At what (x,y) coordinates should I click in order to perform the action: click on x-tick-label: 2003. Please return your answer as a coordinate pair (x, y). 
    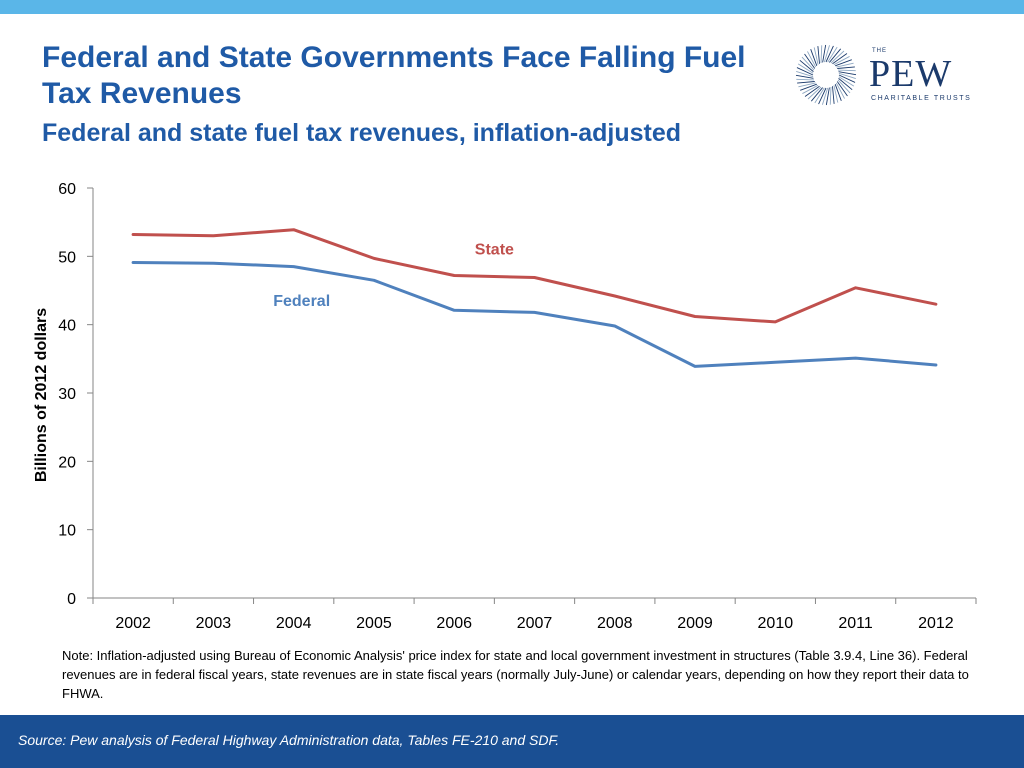
    Looking at the image, I should click on (214, 623).